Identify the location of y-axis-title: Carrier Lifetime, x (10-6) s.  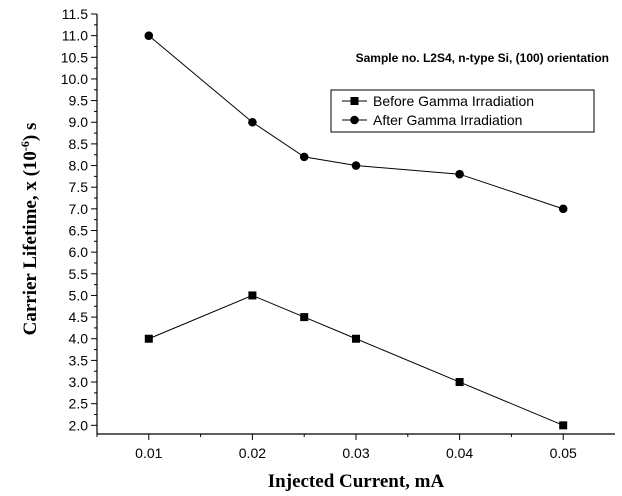
(29, 229).